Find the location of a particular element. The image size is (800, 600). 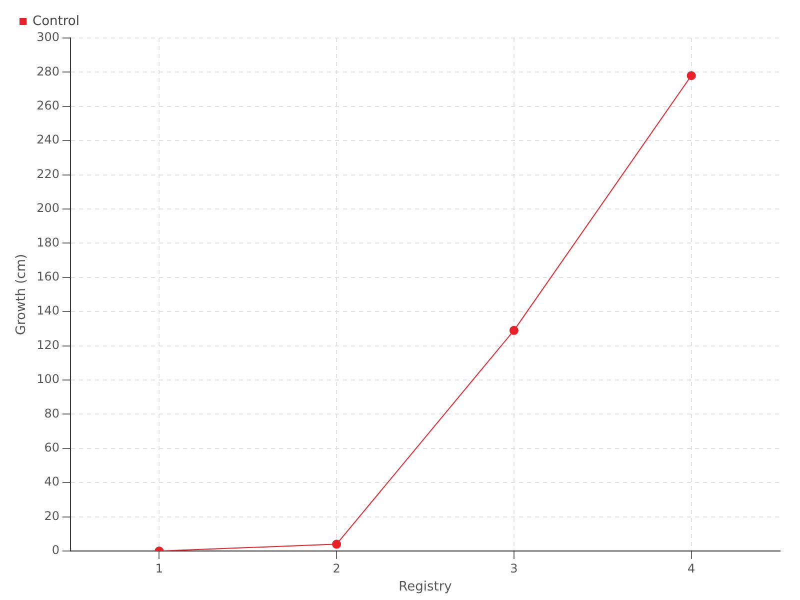

y-tick-label: 160 is located at coordinates (48, 277).